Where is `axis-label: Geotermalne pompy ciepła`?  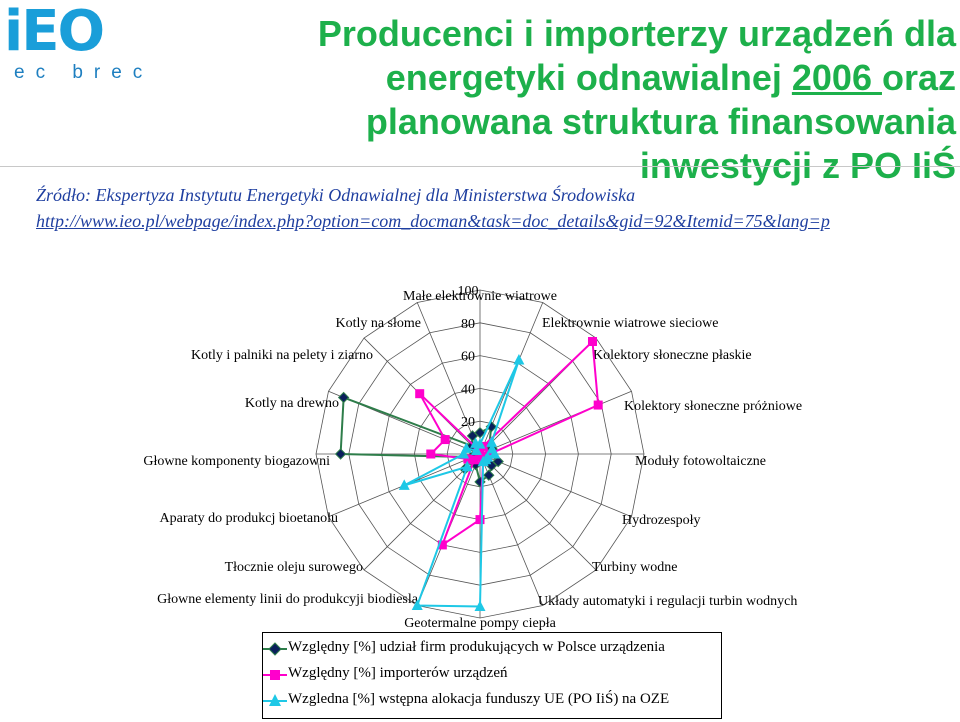 axis-label: Geotermalne pompy ciepła is located at coordinates (480, 623).